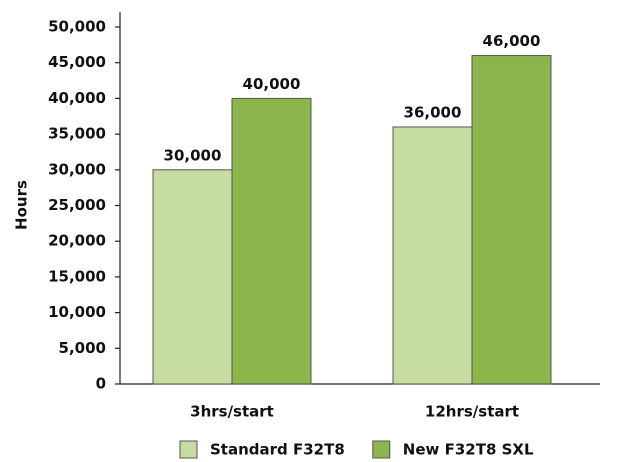 The image size is (617, 462). I want to click on data-label: 40,000, so click(272, 84).